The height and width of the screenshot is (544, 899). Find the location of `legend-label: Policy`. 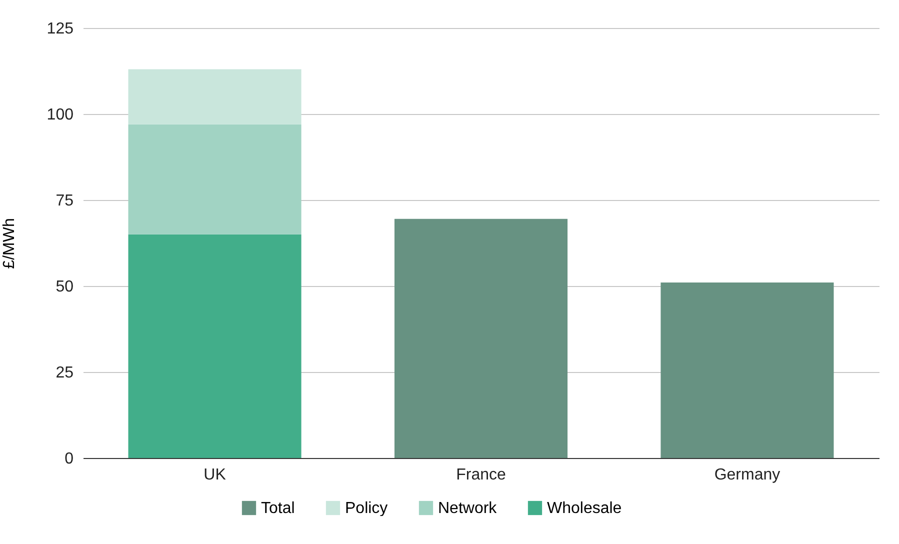

legend-label: Policy is located at coordinates (366, 508).